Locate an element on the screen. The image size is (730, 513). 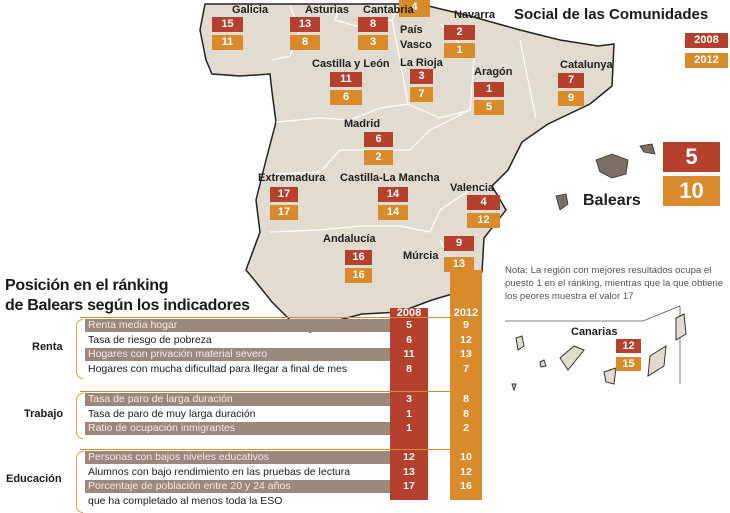
rank-2008-box: 17 is located at coordinates (284, 194).